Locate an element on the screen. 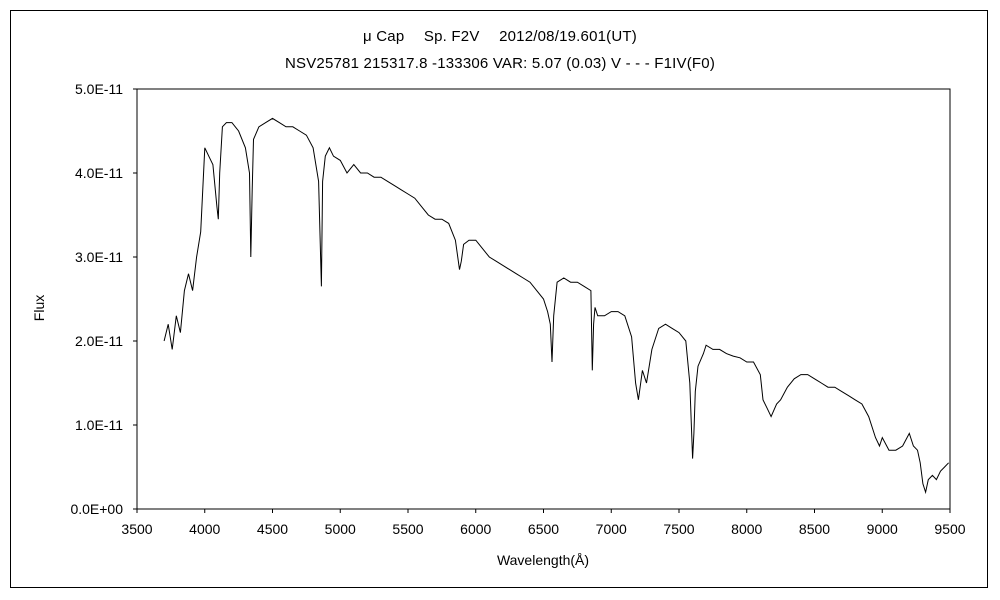  x-axis-label: Wavelength(Å) is located at coordinates (543, 560).